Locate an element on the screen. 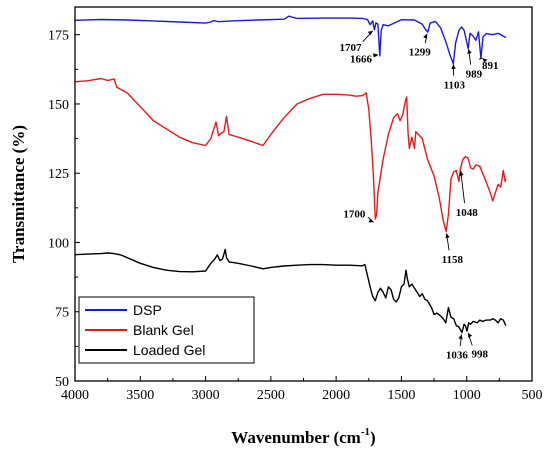 This screenshot has height=453, width=550. peak-label: 1036 is located at coordinates (457, 356).